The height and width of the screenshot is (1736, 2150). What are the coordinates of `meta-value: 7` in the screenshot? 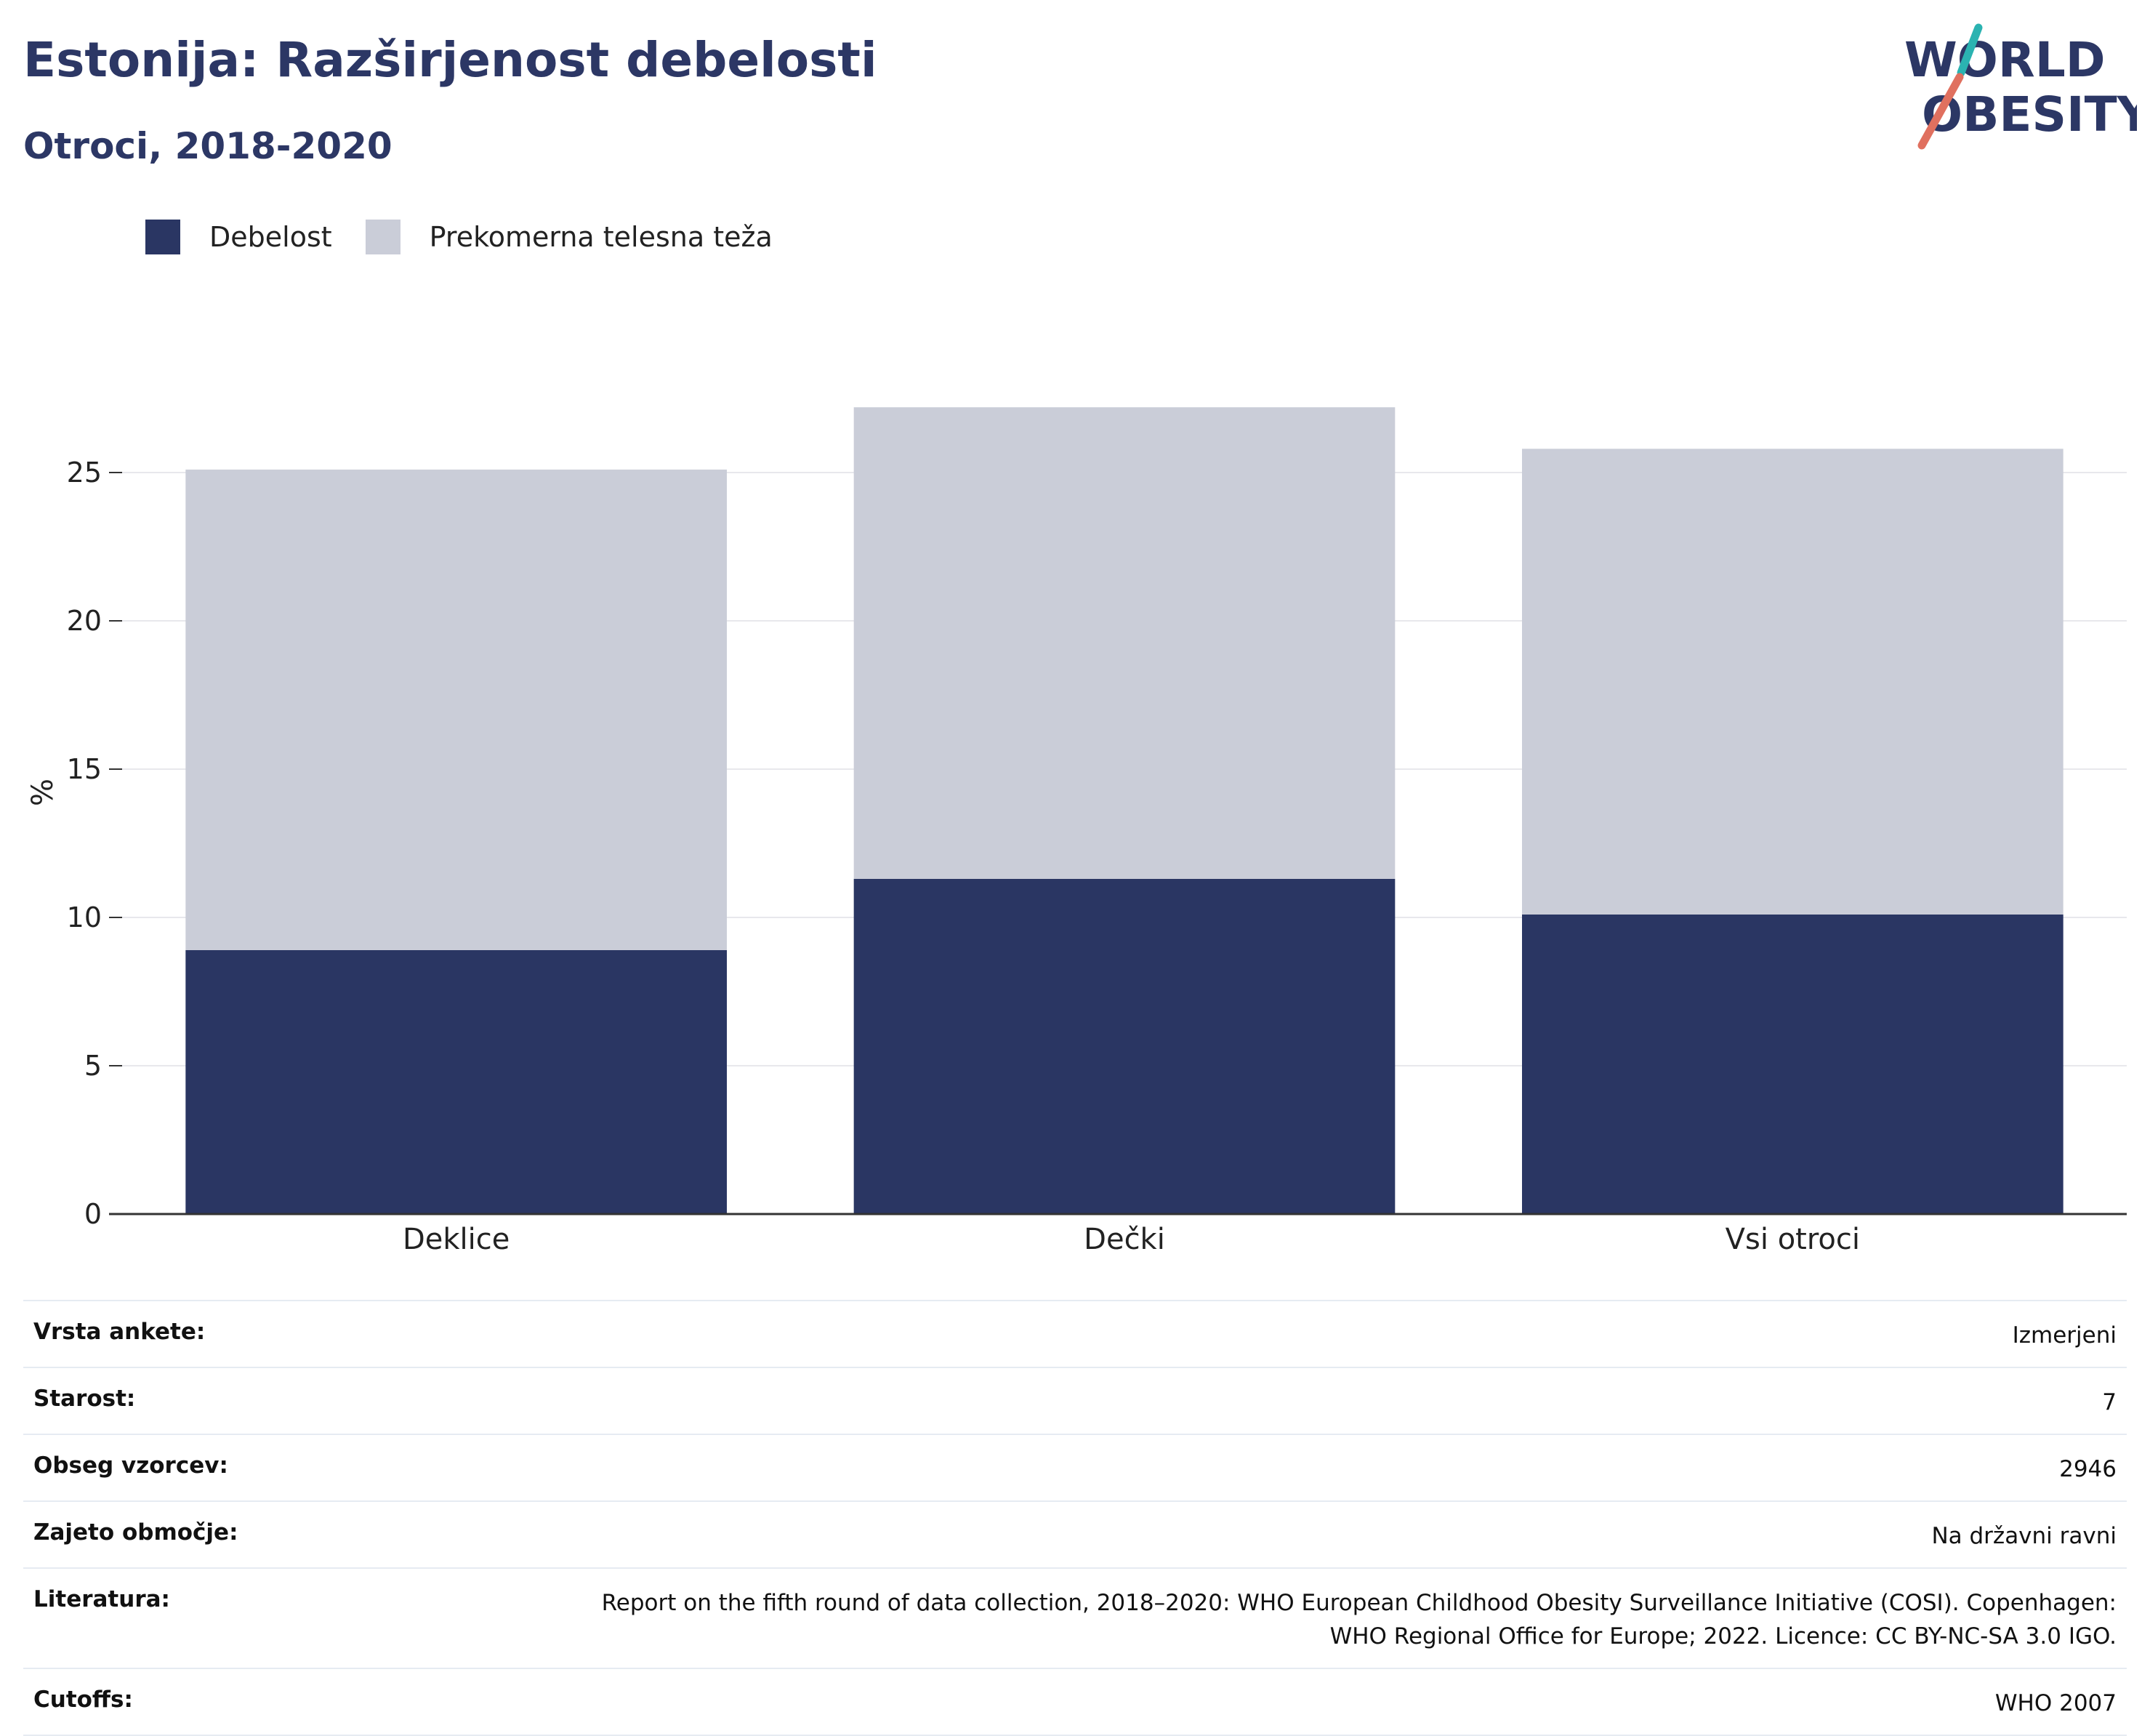 It's located at (2109, 1402).